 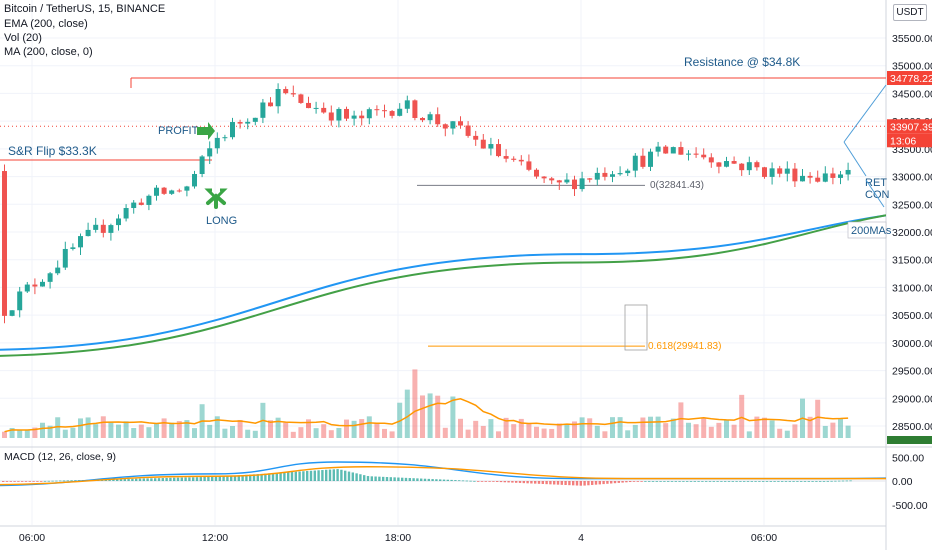 I want to click on price-tick-label: 35000.00, so click(x=912, y=67).